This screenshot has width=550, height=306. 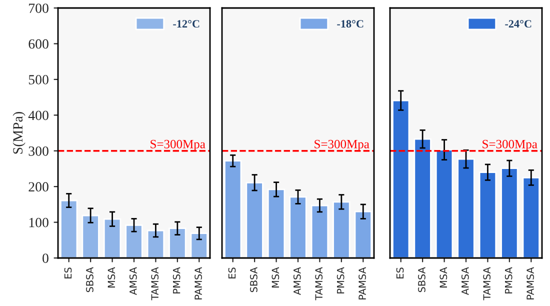 What do you see at coordinates (45, 258) in the screenshot?
I see `y-tick-label: 0` at bounding box center [45, 258].